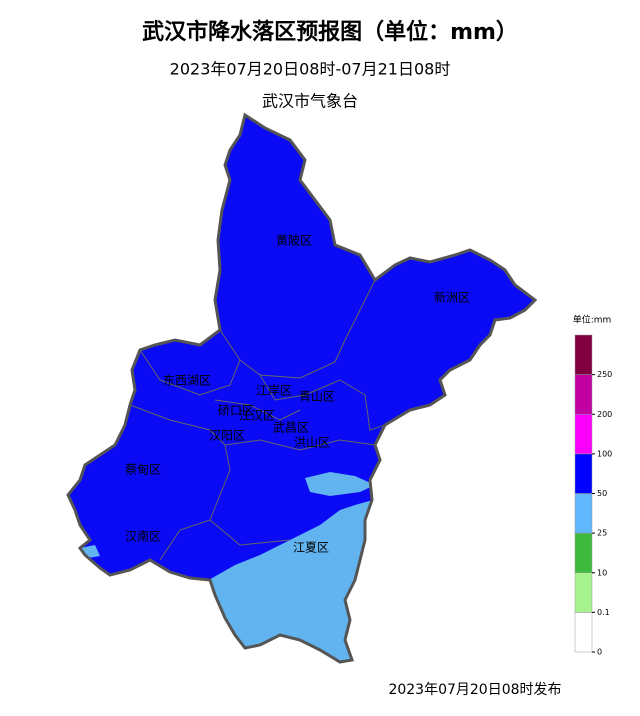 This screenshot has height=716, width=640. What do you see at coordinates (311, 548) in the screenshot?
I see `district-label: 江夏区` at bounding box center [311, 548].